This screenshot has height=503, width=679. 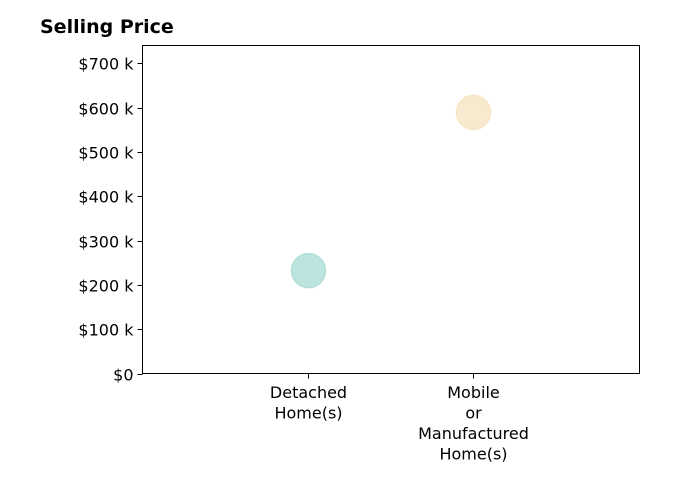 I want to click on data-point-detached: Detached Home(s): 232000, so click(x=308, y=270).